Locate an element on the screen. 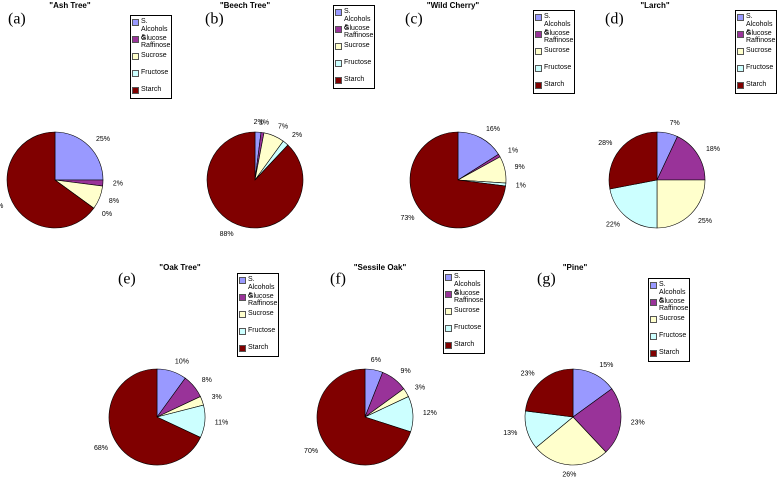 The height and width of the screenshot is (489, 782). chart-title: "Oak Tree" is located at coordinates (180, 267).